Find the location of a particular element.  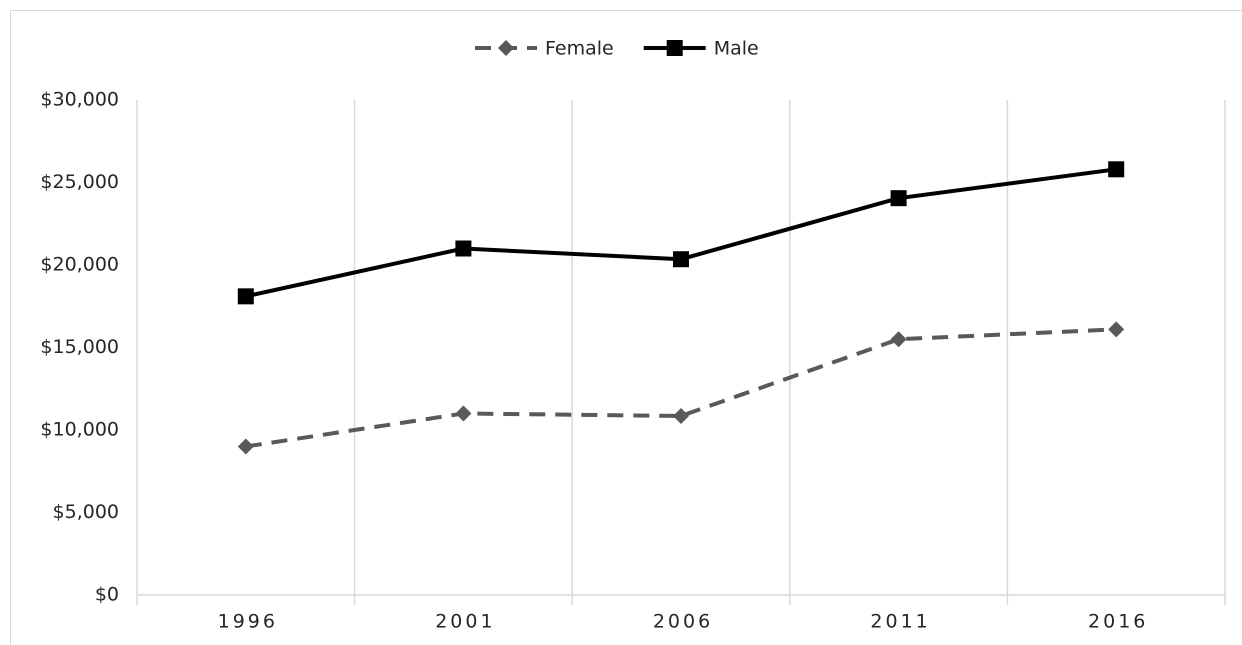

x-tick-label: 2001 is located at coordinates (465, 622).